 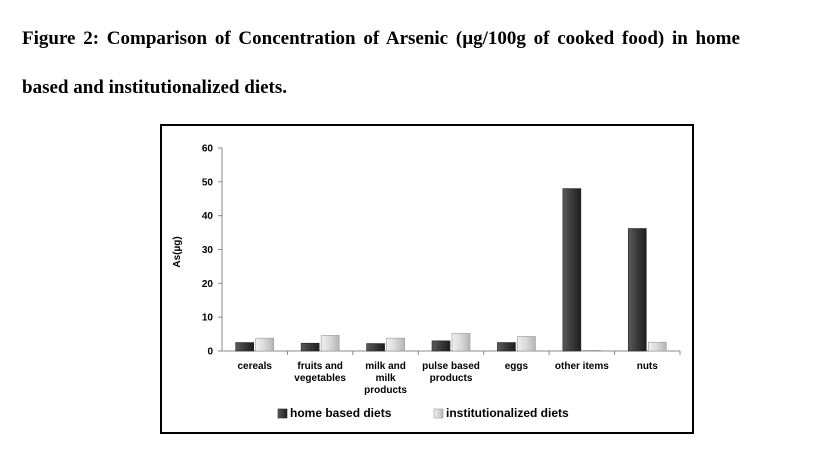 I want to click on y-tick-label: 10, so click(x=208, y=318).